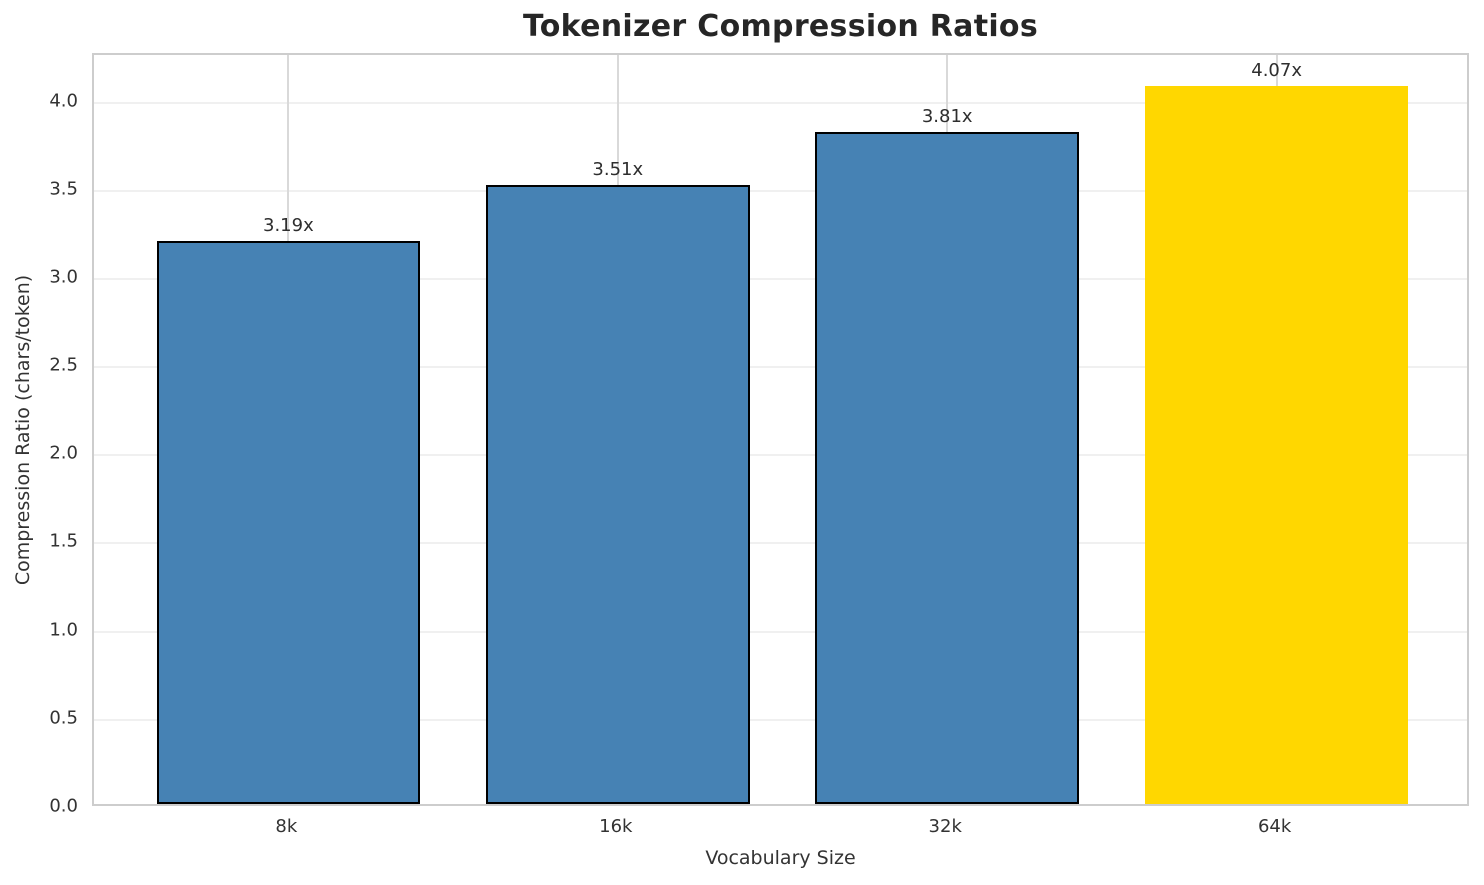 The height and width of the screenshot is (885, 1484). I want to click on y-tick-label: 0.0, so click(63, 806).